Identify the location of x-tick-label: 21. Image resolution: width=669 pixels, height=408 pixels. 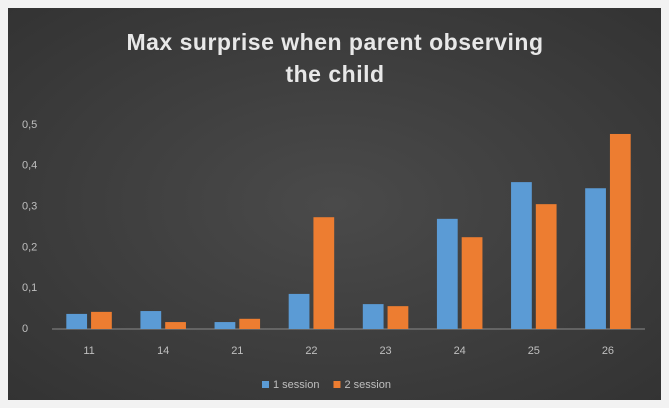
(237, 351).